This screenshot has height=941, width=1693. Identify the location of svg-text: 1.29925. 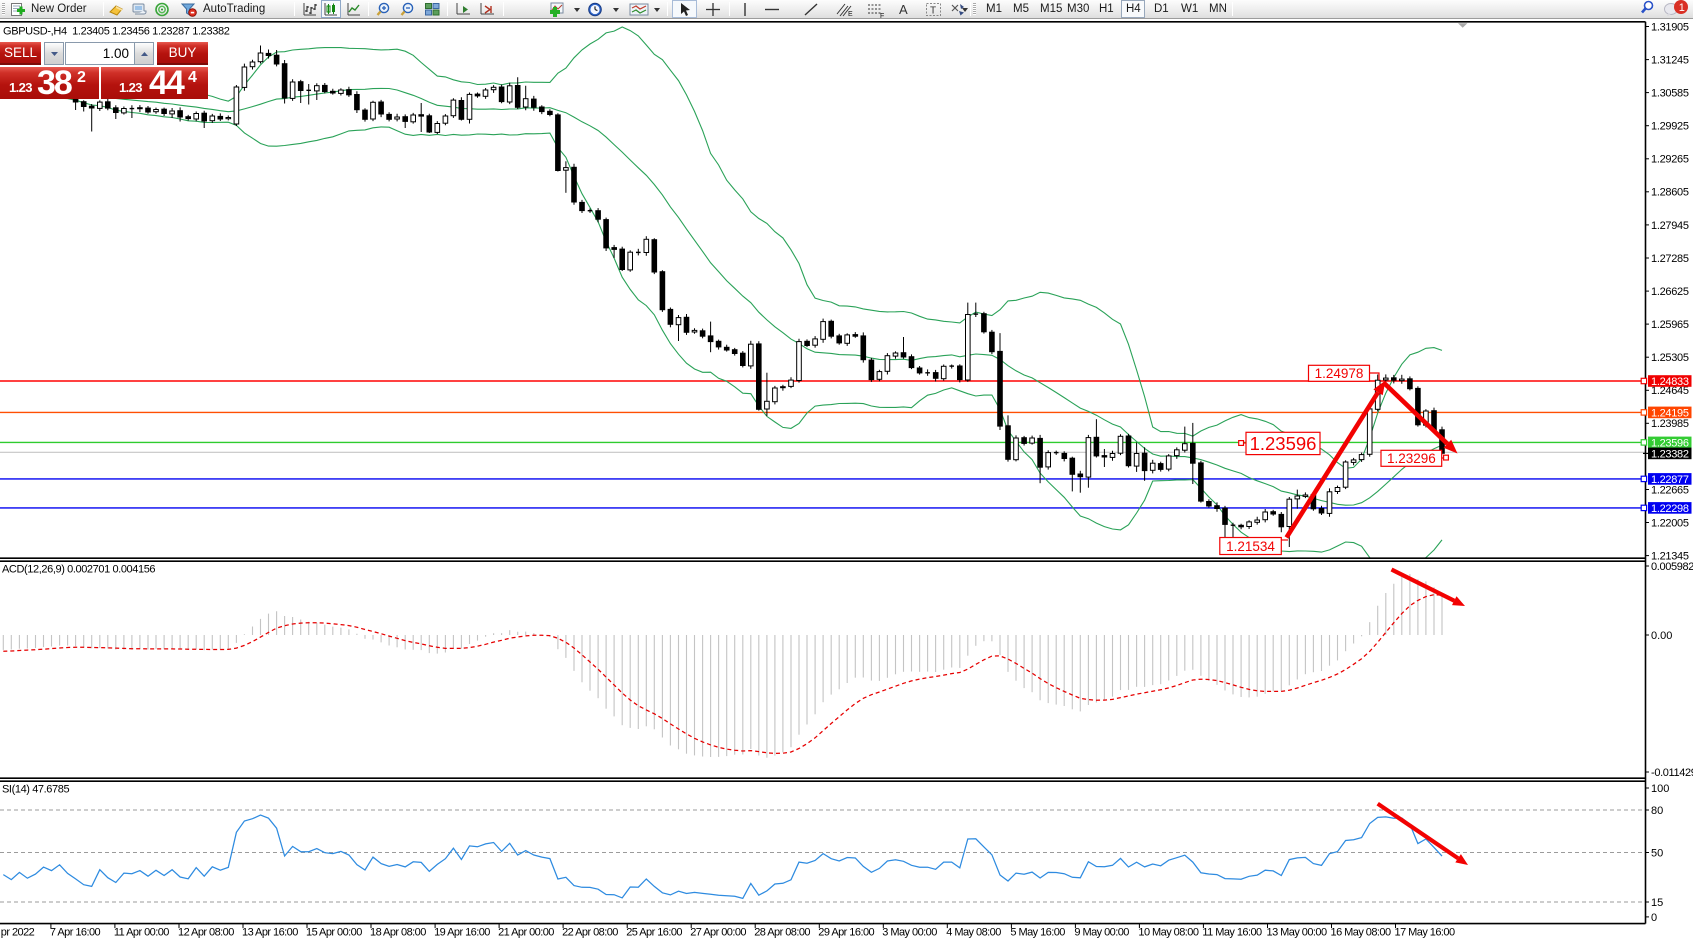
(1670, 127).